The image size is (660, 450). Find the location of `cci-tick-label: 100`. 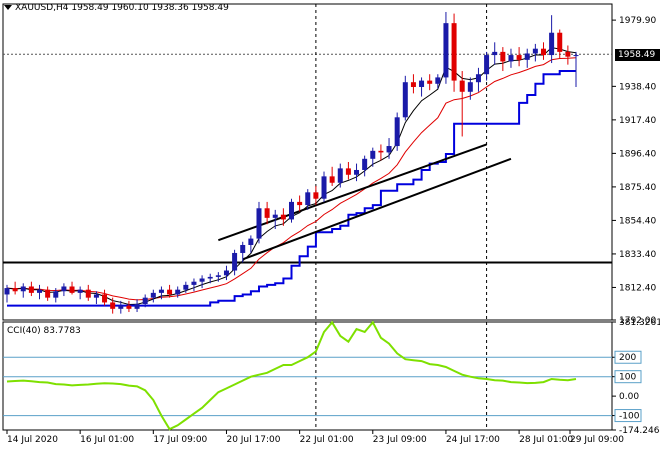

cci-tick-label: 100 is located at coordinates (627, 378).